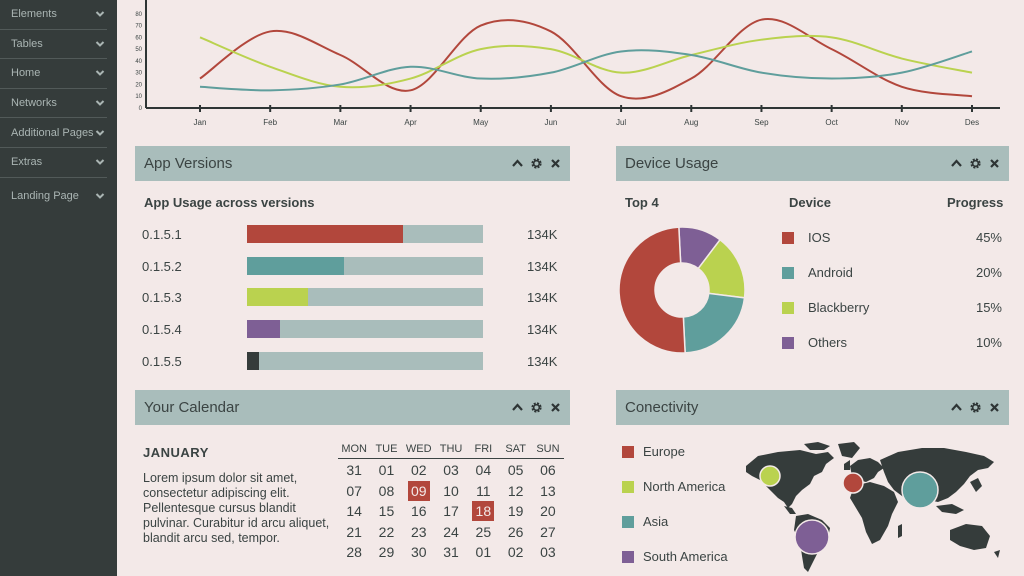  What do you see at coordinates (515, 449) in the screenshot?
I see `weekday-label: SAT` at bounding box center [515, 449].